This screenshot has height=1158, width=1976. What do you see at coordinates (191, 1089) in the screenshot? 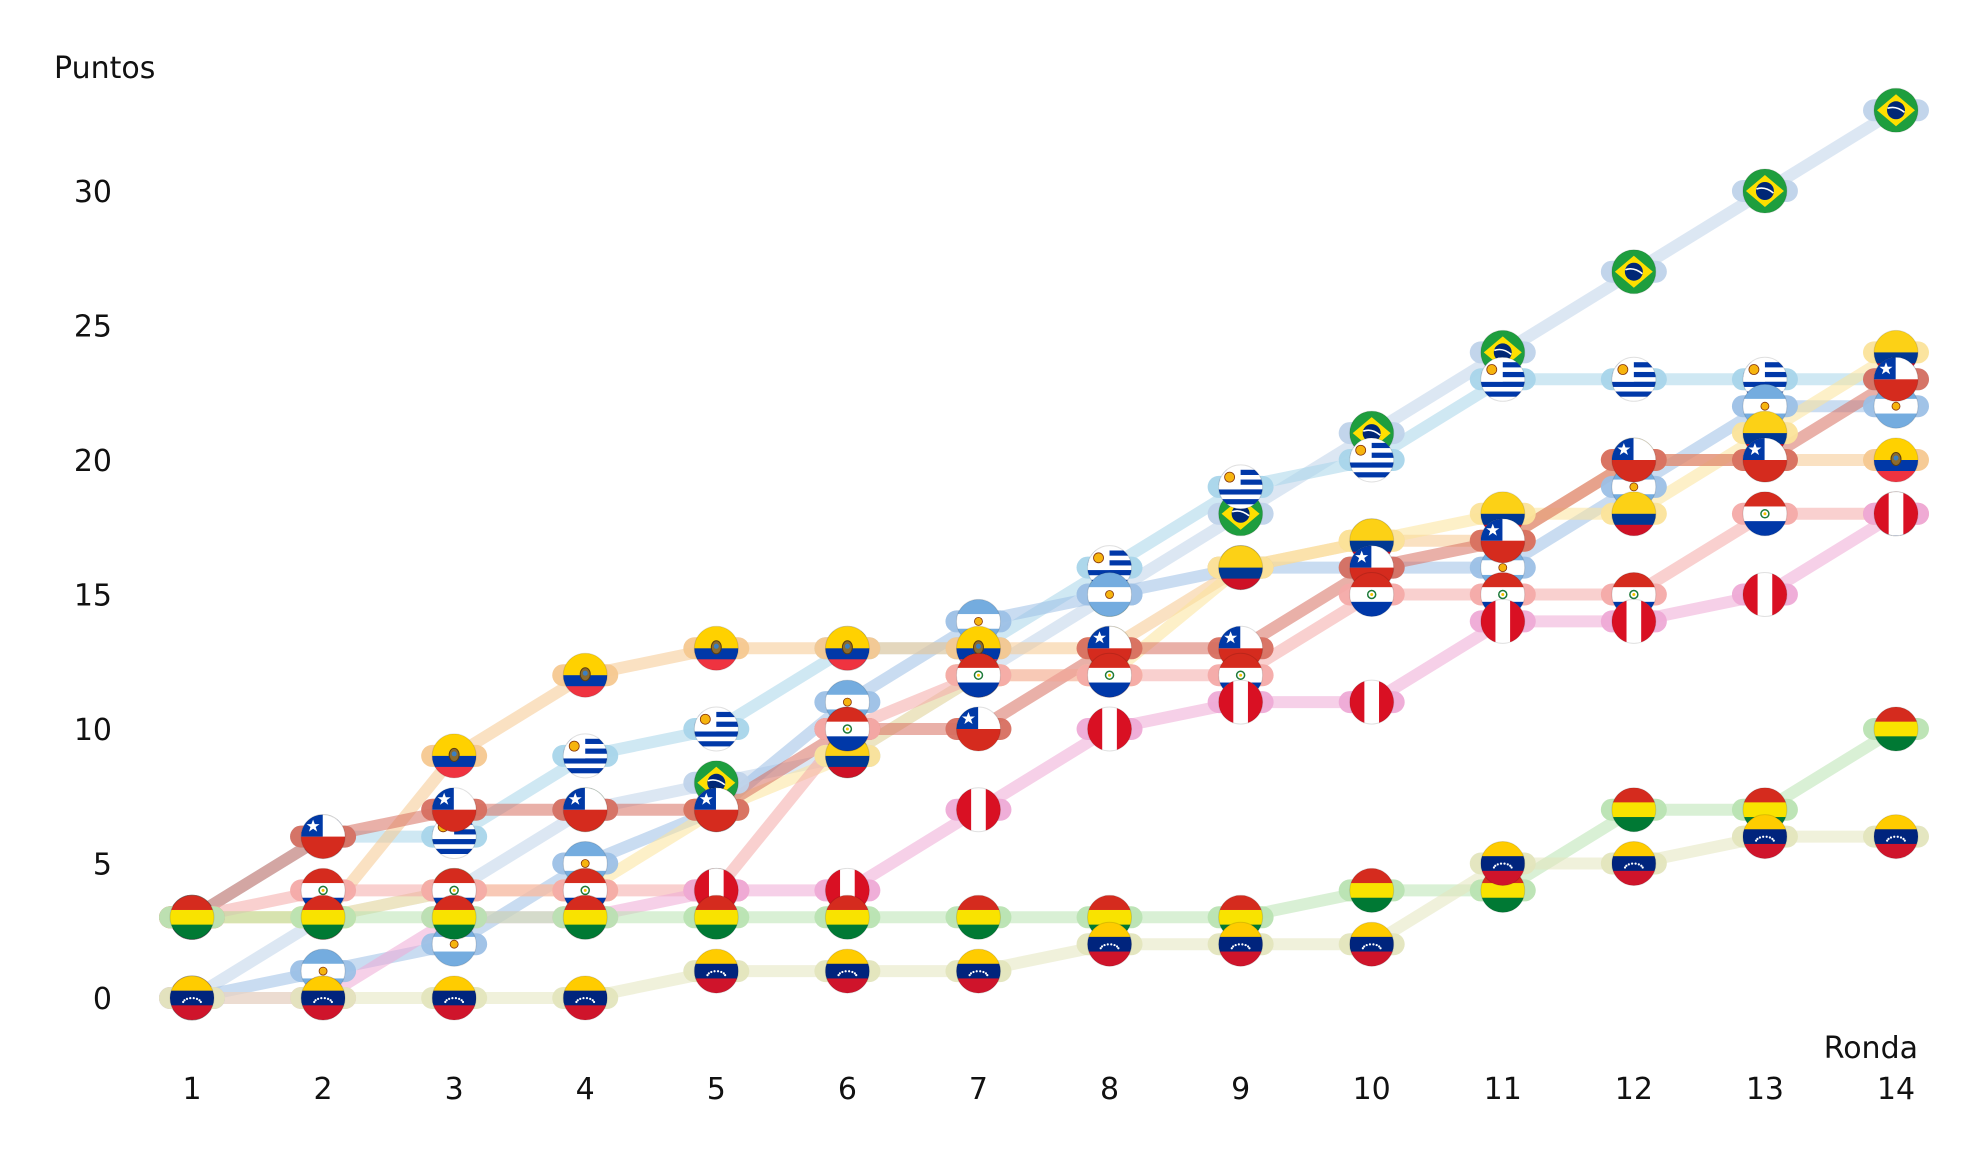
I see `x-tick-label: 1` at bounding box center [191, 1089].